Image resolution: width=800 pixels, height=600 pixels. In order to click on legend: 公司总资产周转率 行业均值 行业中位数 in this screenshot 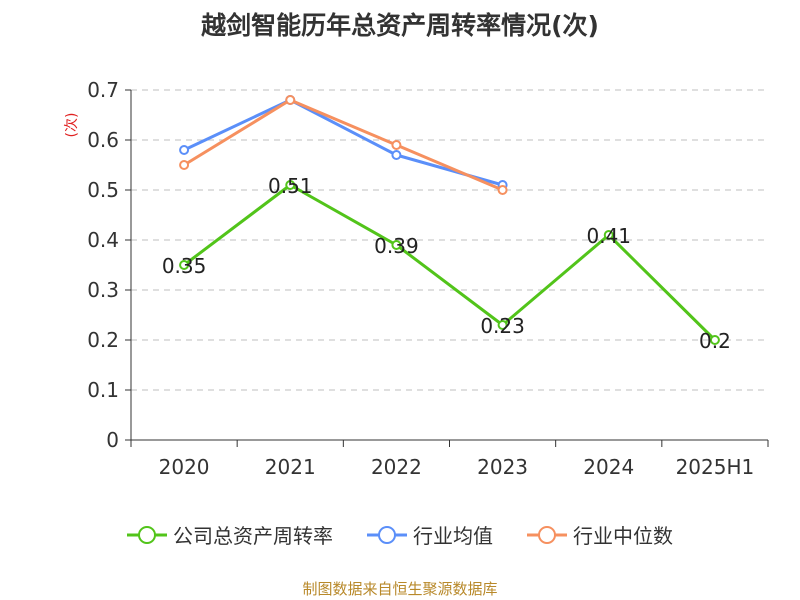, I will do `click(400, 534)`.